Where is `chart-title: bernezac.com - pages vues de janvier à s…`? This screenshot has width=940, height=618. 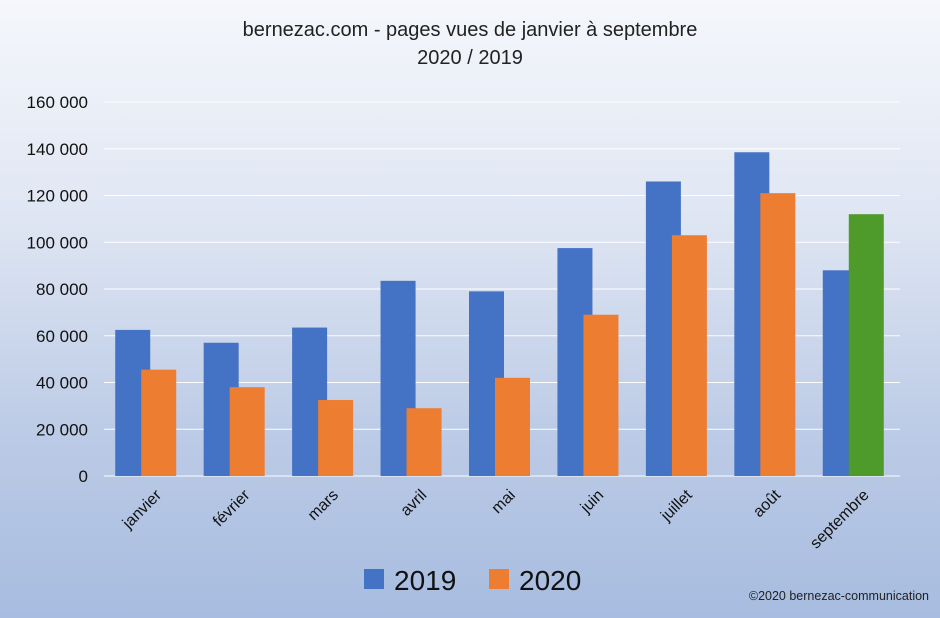
chart-title: bernezac.com - pages vues de janvier à s… is located at coordinates (470, 30).